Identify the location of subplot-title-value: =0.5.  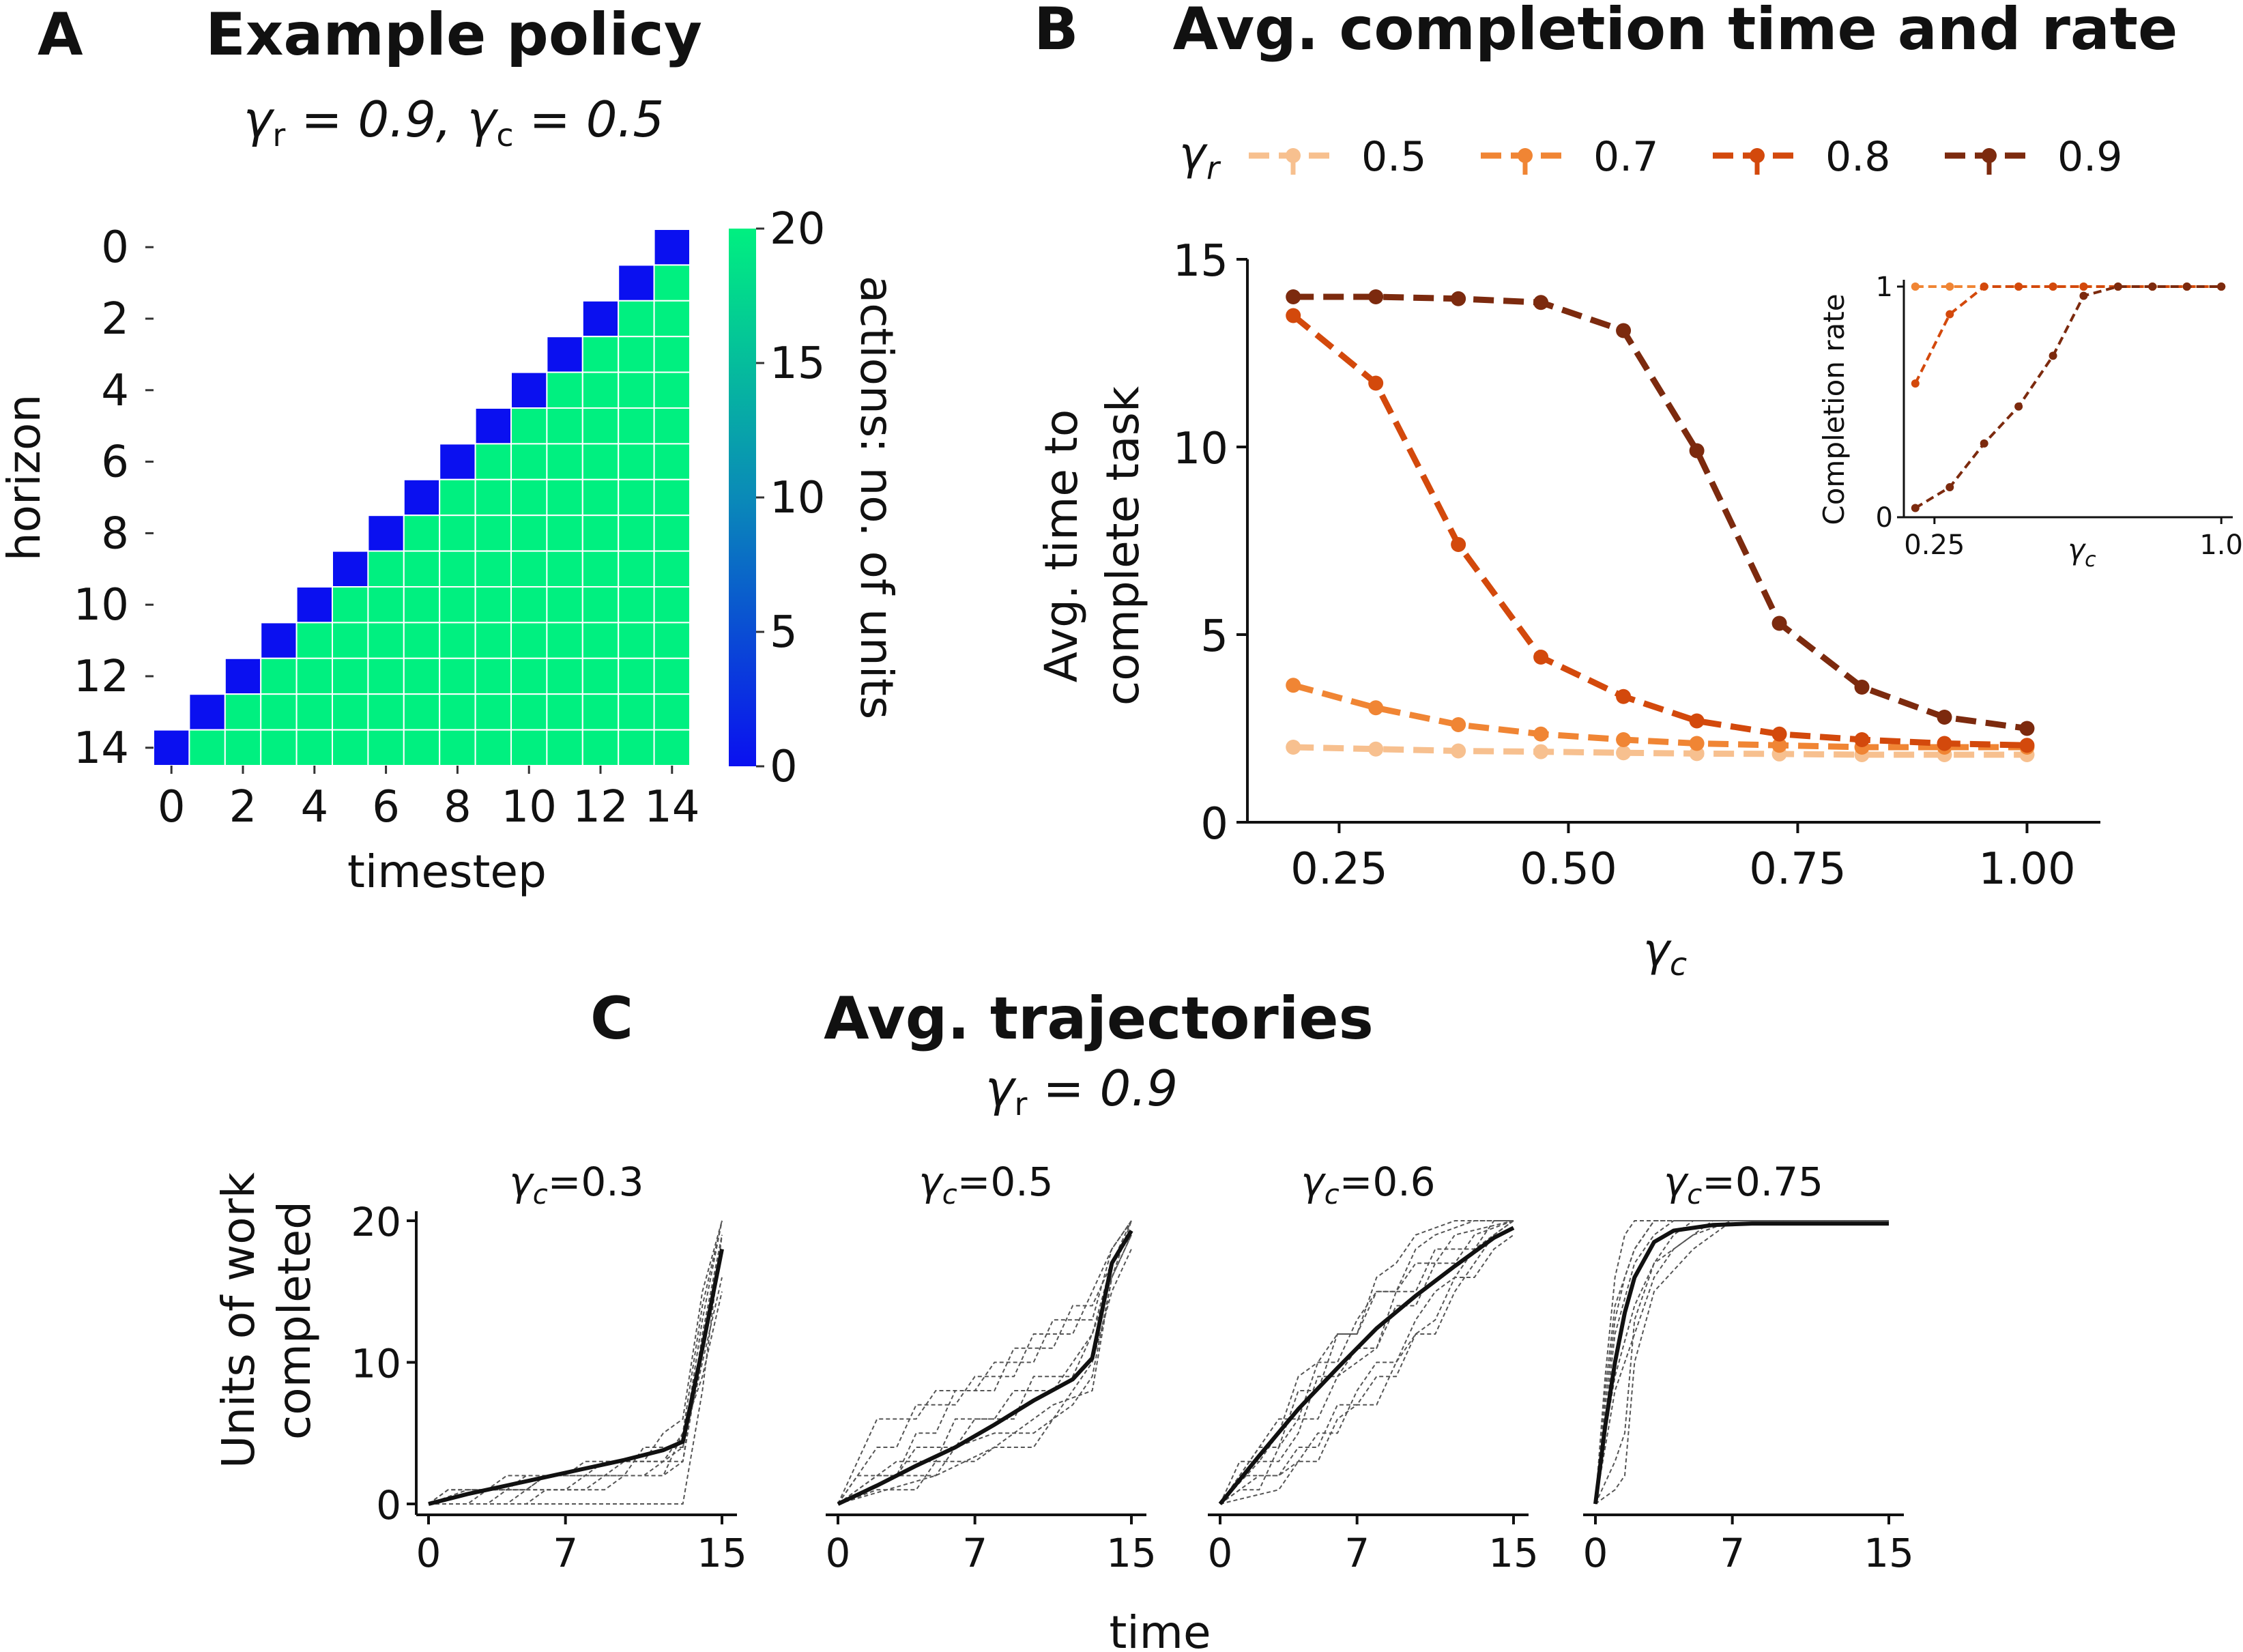
(1005, 1182).